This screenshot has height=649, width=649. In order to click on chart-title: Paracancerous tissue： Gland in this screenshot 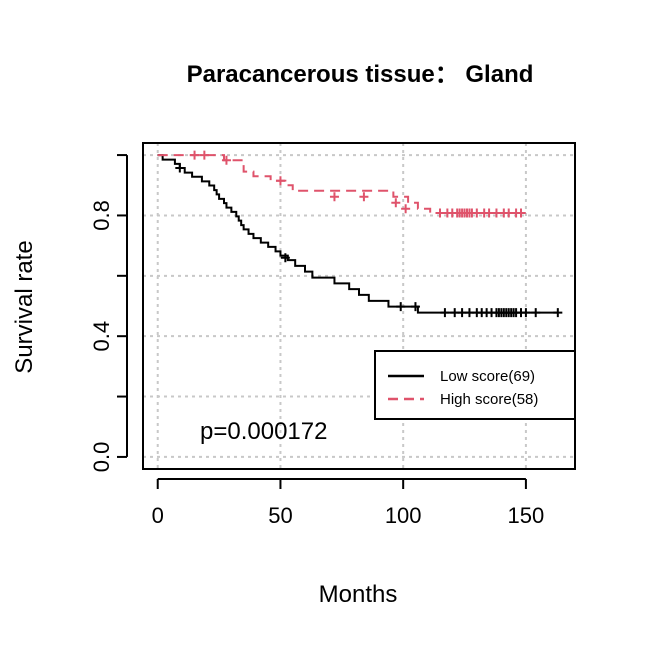, I will do `click(360, 74)`.